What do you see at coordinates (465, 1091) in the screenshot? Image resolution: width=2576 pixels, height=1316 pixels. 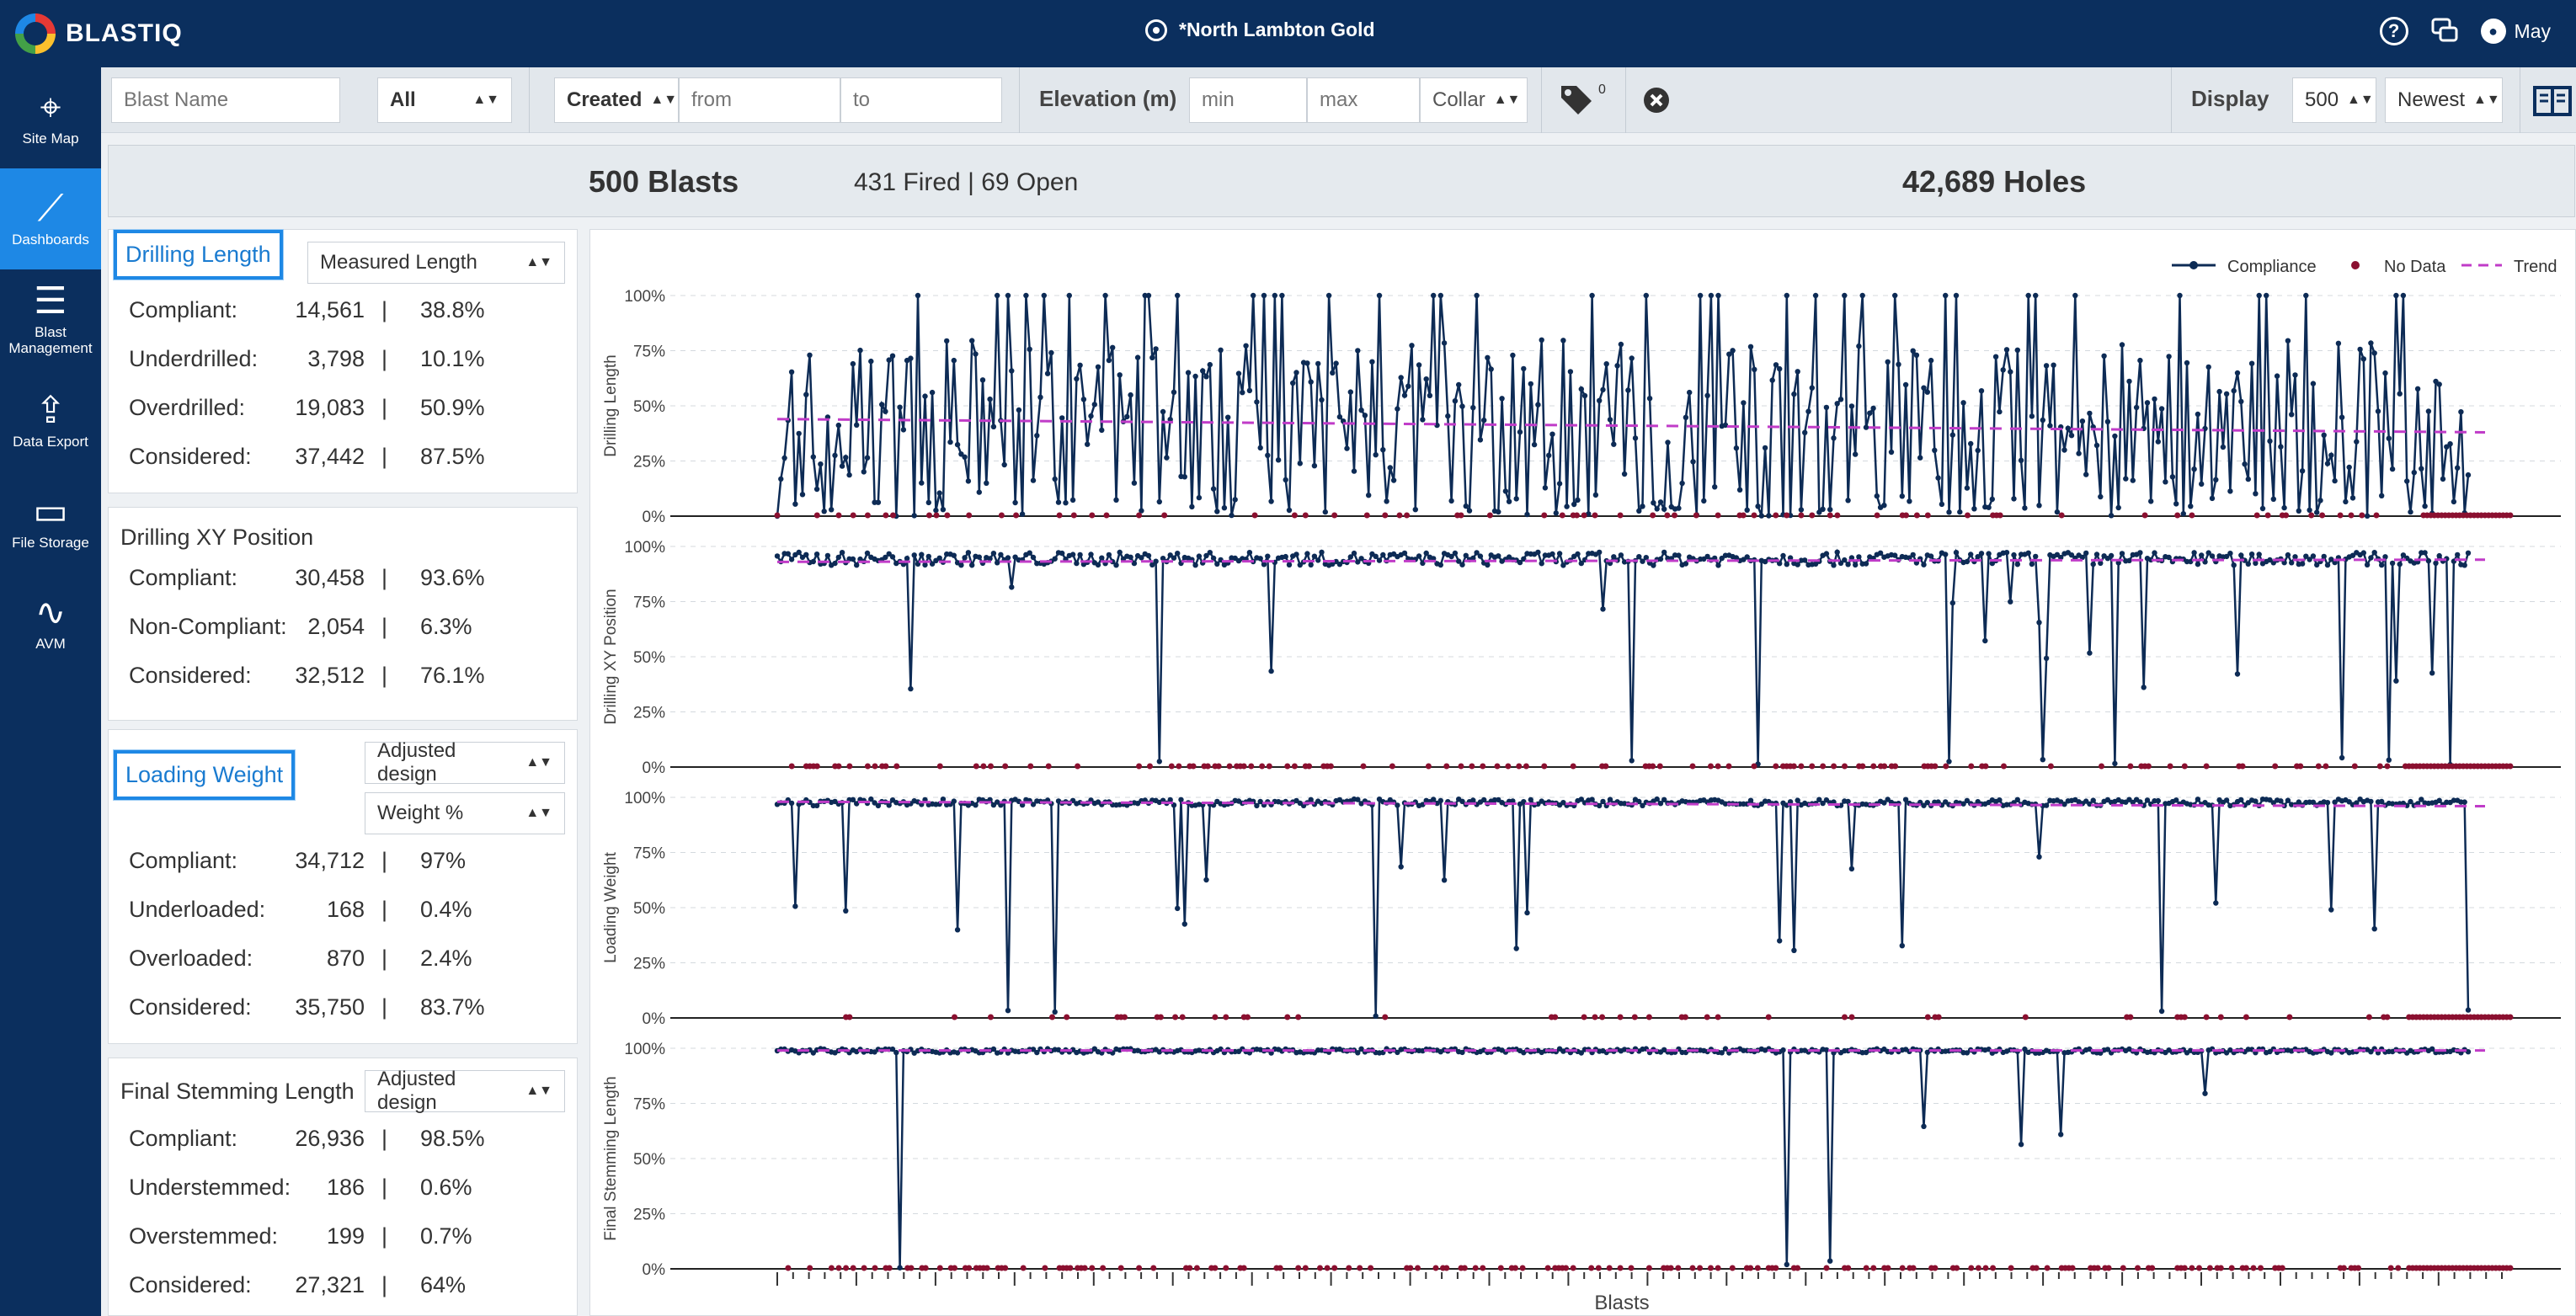 I see `final-stemming-select: Adjusted design ▲▼` at bounding box center [465, 1091].